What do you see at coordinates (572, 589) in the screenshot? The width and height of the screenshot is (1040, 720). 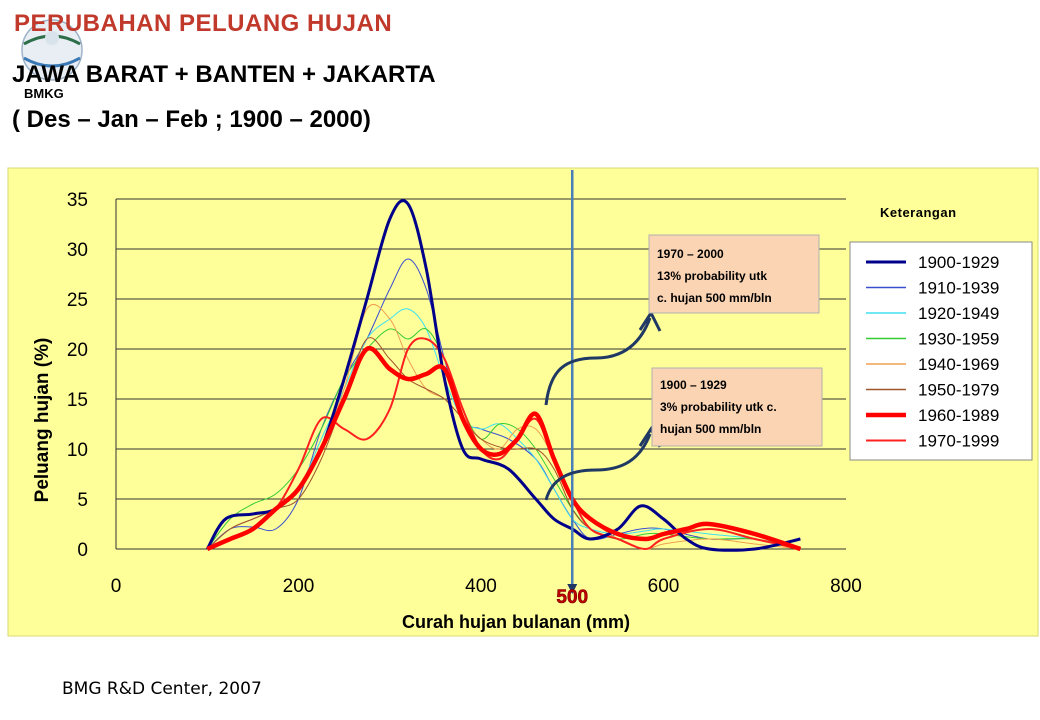 I see `marker-arrowhead` at bounding box center [572, 589].